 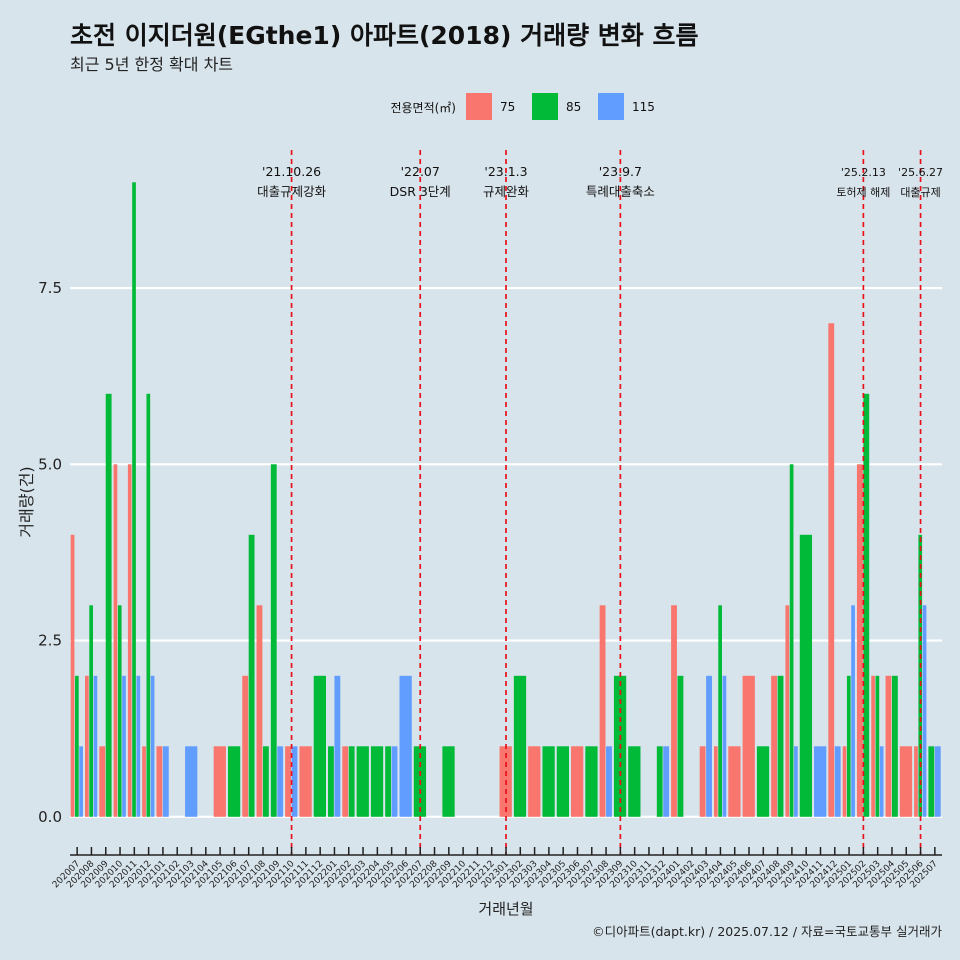 What do you see at coordinates (863, 192) in the screenshot?
I see `event-label: 토허제 해제` at bounding box center [863, 192].